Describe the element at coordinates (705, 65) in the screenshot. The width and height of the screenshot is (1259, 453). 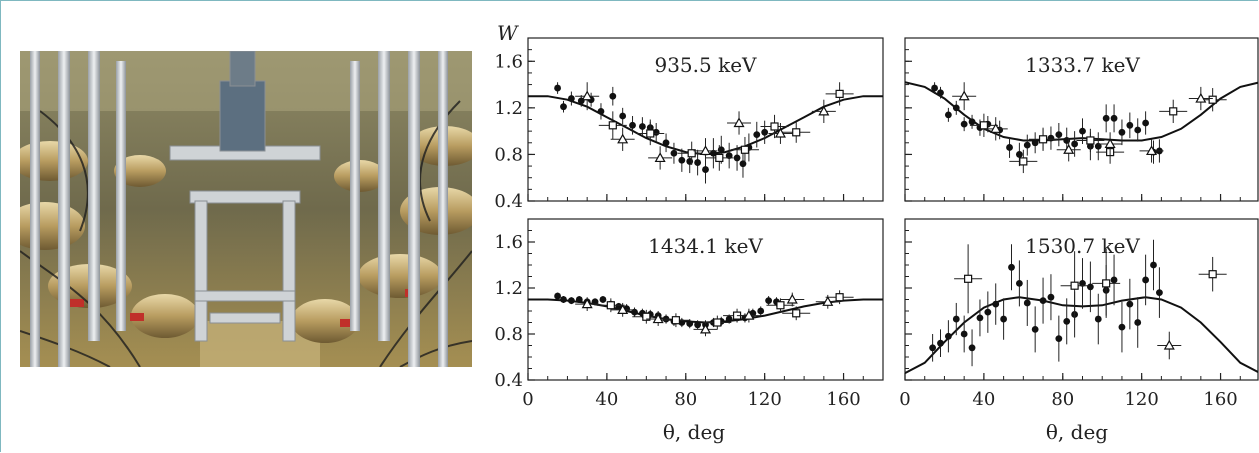
I see `panel-energy-label: 935.5 keV` at that location.